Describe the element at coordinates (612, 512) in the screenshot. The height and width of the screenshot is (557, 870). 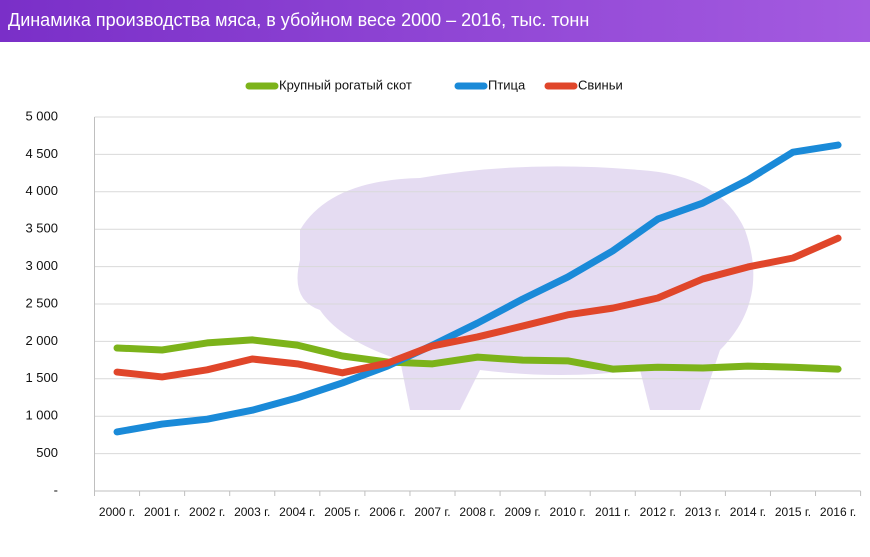
I see `x-tick-label: 2011 г.` at that location.